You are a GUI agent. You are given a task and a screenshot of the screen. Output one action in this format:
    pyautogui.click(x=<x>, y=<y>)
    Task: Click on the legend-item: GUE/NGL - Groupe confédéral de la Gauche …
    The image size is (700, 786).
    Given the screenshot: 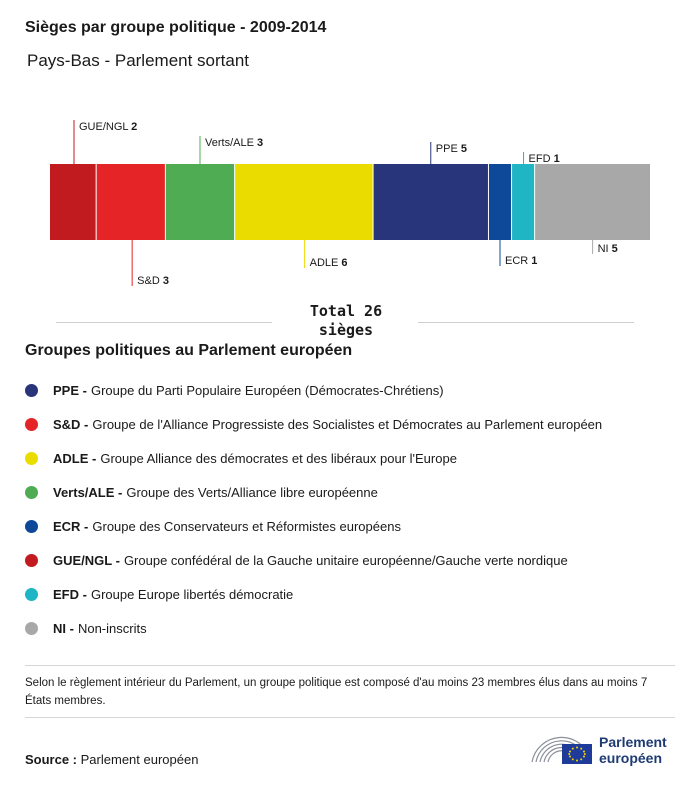 What is the action you would take?
    pyautogui.click(x=313, y=560)
    